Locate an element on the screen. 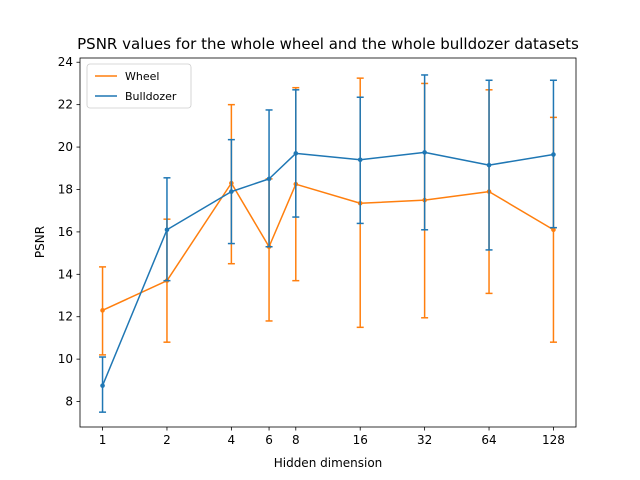 Image resolution: width=640 pixels, height=480 pixels. legend: Wheel Bulldozer is located at coordinates (139, 86).